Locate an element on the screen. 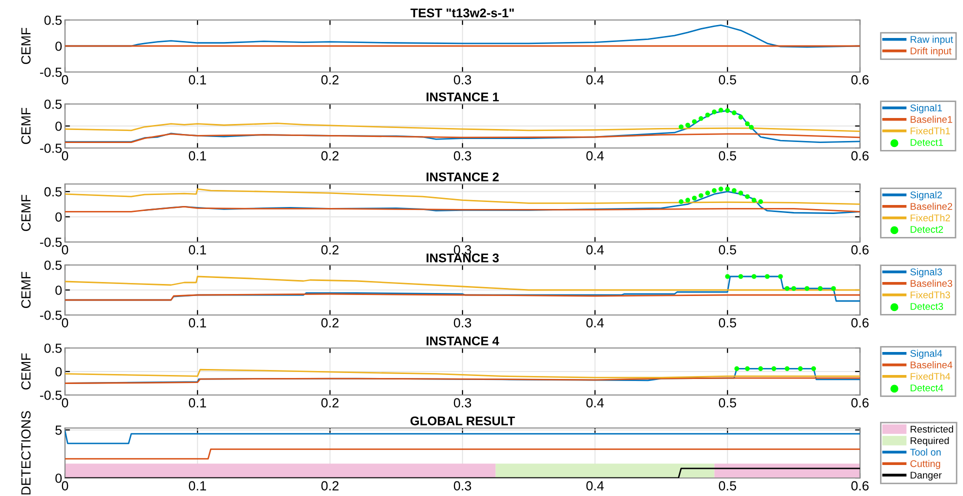  text: Signal4 is located at coordinates (926, 354).